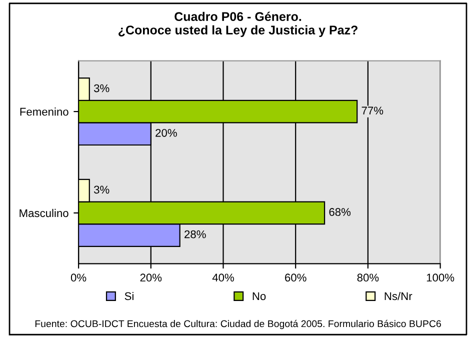  I want to click on chart-title: Cuadro P06 - Género. ¿Conoce usted la Ley de Justicia y Paz?, so click(238, 24).